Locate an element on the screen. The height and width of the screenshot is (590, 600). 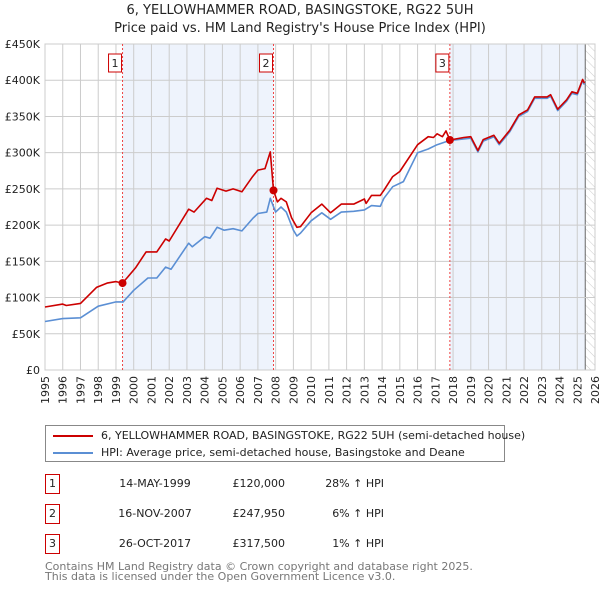
sale-hpi-diff: 28% ↑ HPI is located at coordinates (354, 483).